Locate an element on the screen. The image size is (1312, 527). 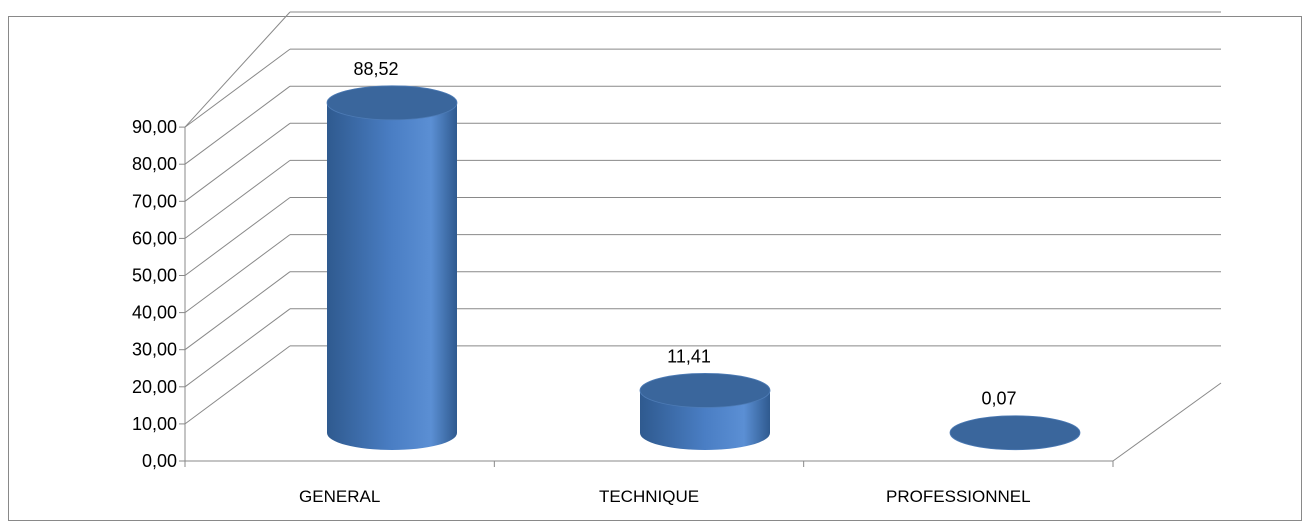
floor-edge is located at coordinates (1167, 422).